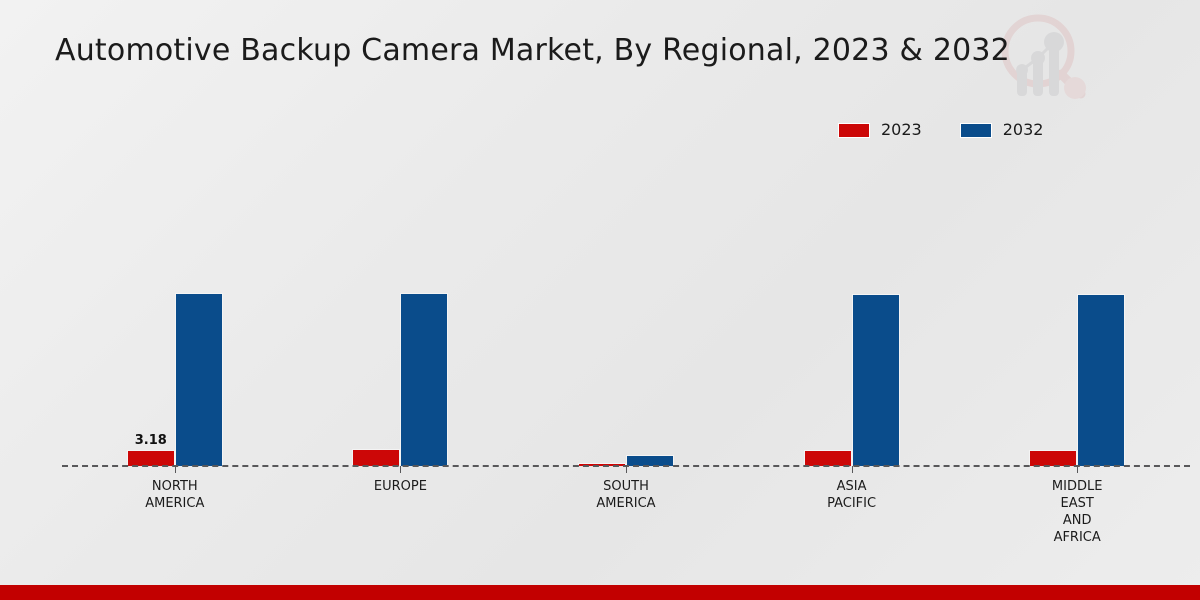 The height and width of the screenshot is (600, 1200). Describe the element at coordinates (1077, 503) in the screenshot. I see `x-label-line: EAST` at that location.